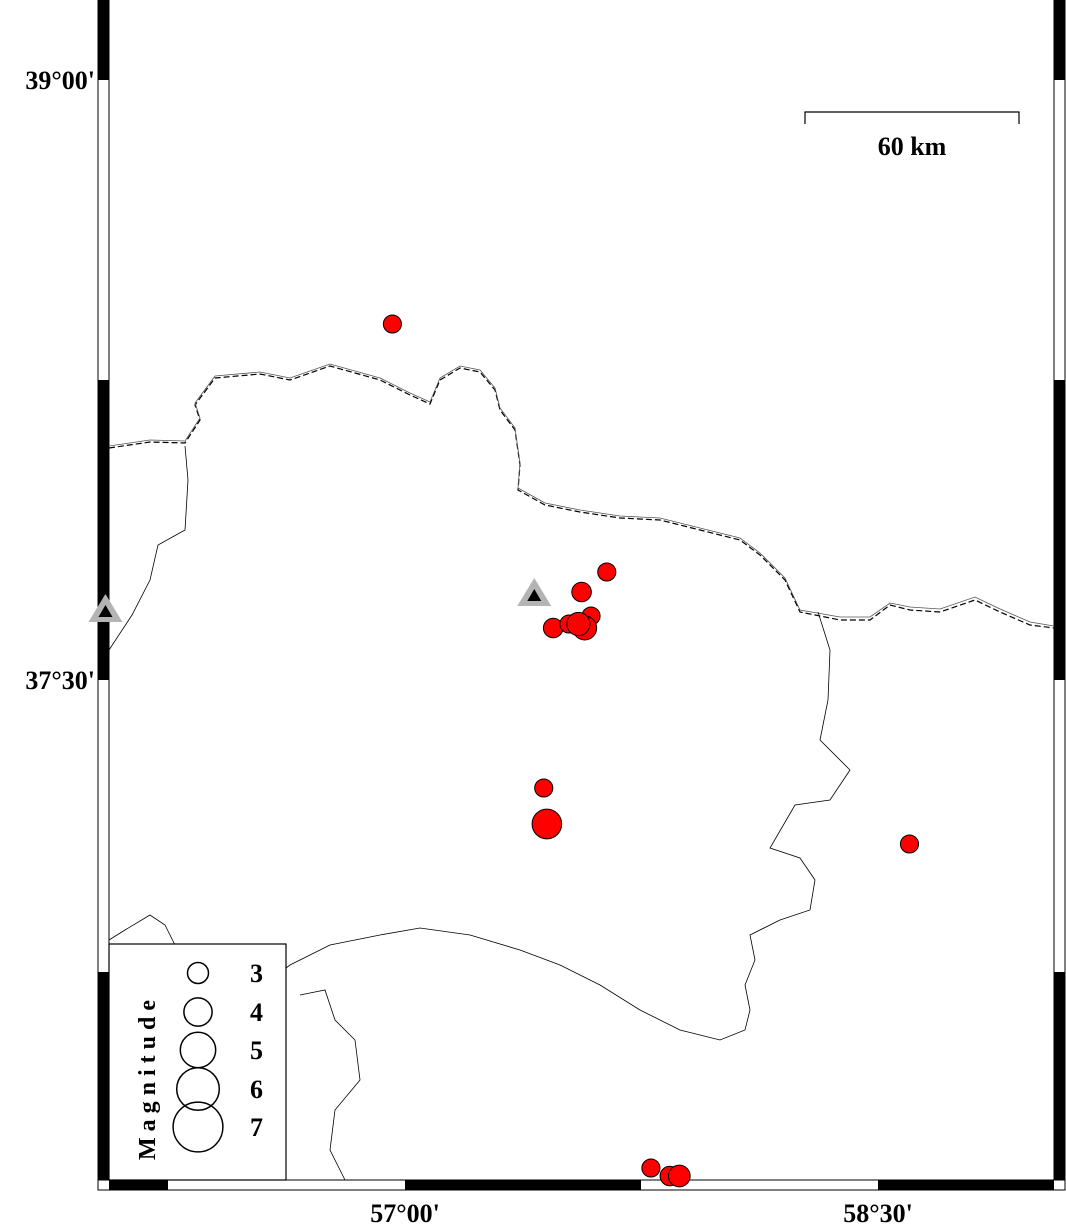 This screenshot has height=1229, width=1066. Describe the element at coordinates (878, 1213) in the screenshot. I see `lon-label-58-30: 58°30'` at that location.